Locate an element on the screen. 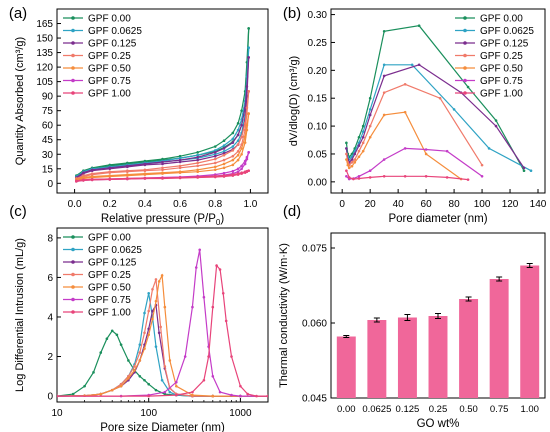 The image size is (550, 432). y-tick-label: 0.060 is located at coordinates (314, 324).